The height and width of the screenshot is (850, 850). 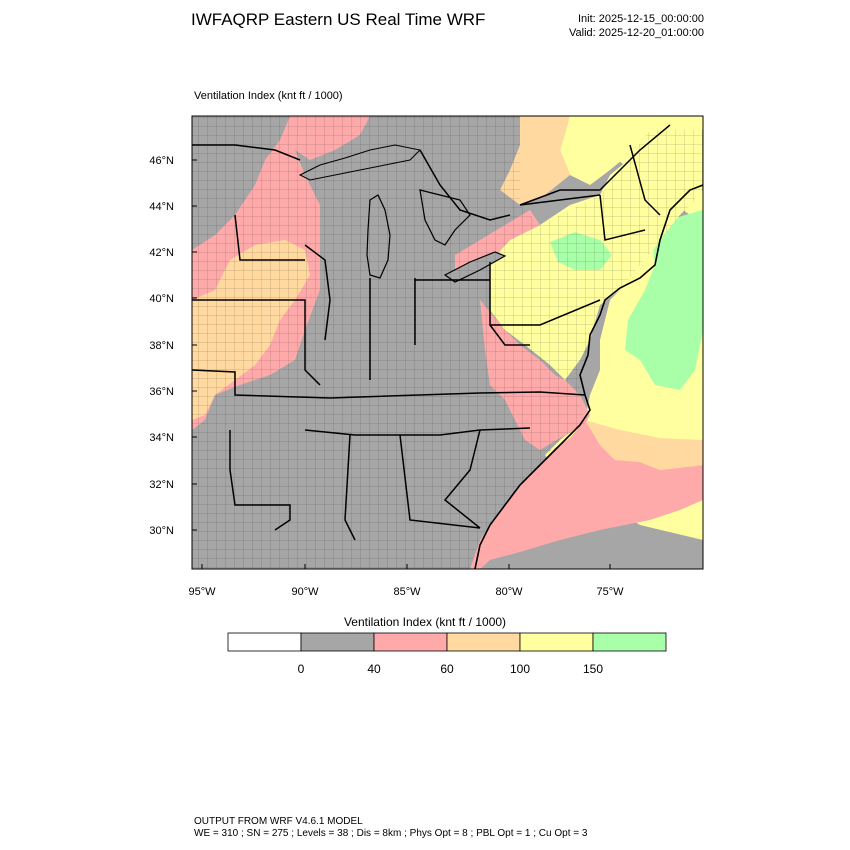 I want to click on legend-label: 0, so click(x=301, y=669).